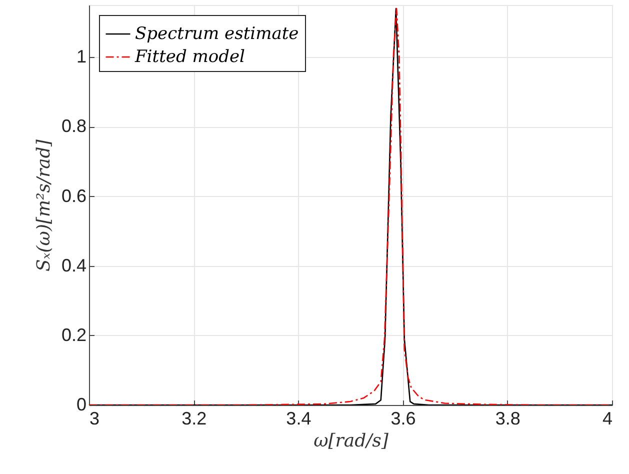 This screenshot has width=629, height=474. Describe the element at coordinates (73, 334) in the screenshot. I see `y-tick-label: 0.2` at that location.